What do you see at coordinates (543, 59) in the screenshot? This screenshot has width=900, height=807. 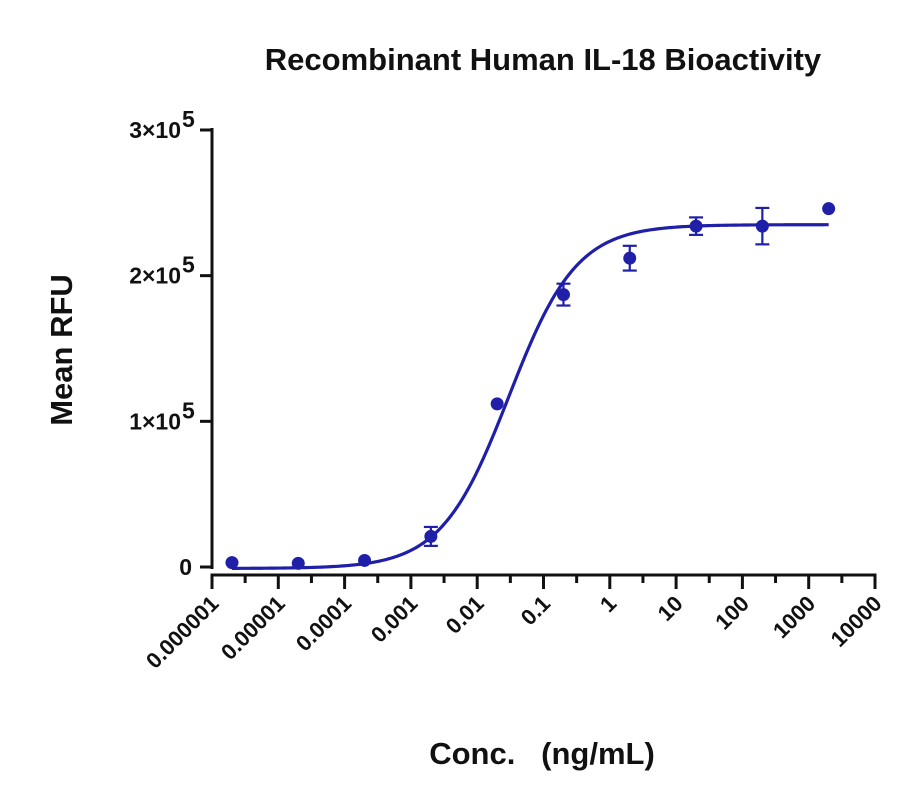 I see `chart-title: Recombinant Human IL-18 Bioactivity` at bounding box center [543, 59].